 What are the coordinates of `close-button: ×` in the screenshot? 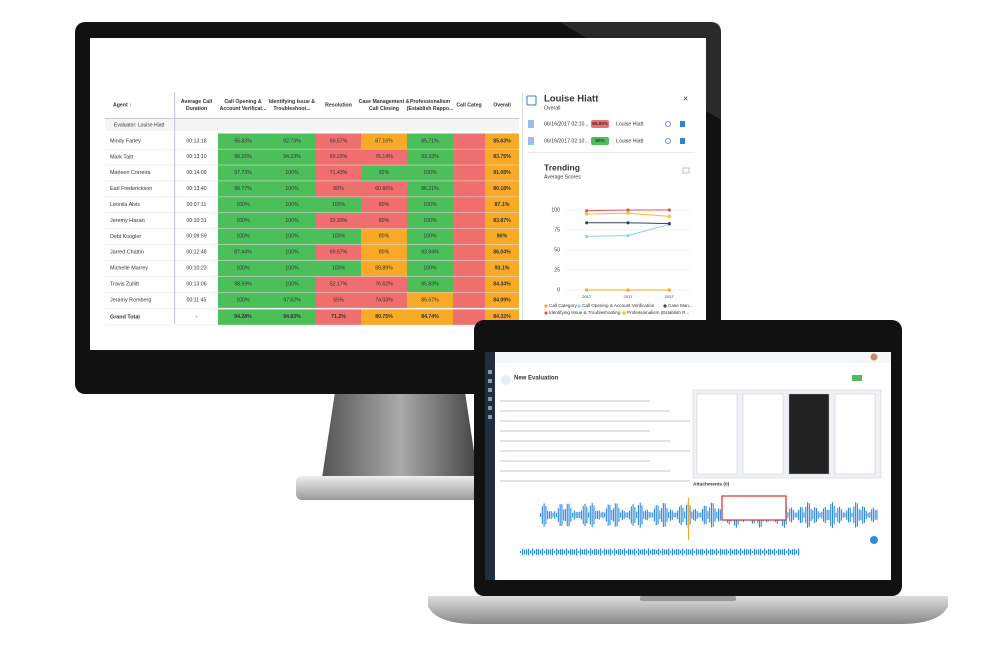 It's located at (685, 98).